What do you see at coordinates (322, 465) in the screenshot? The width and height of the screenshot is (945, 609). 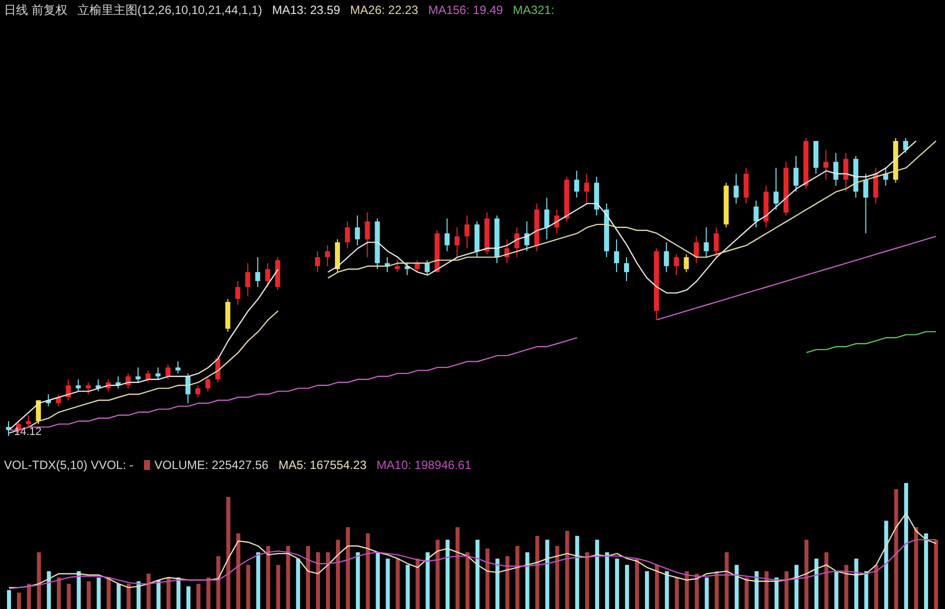 I see `text: MA5: 167554.23` at bounding box center [322, 465].